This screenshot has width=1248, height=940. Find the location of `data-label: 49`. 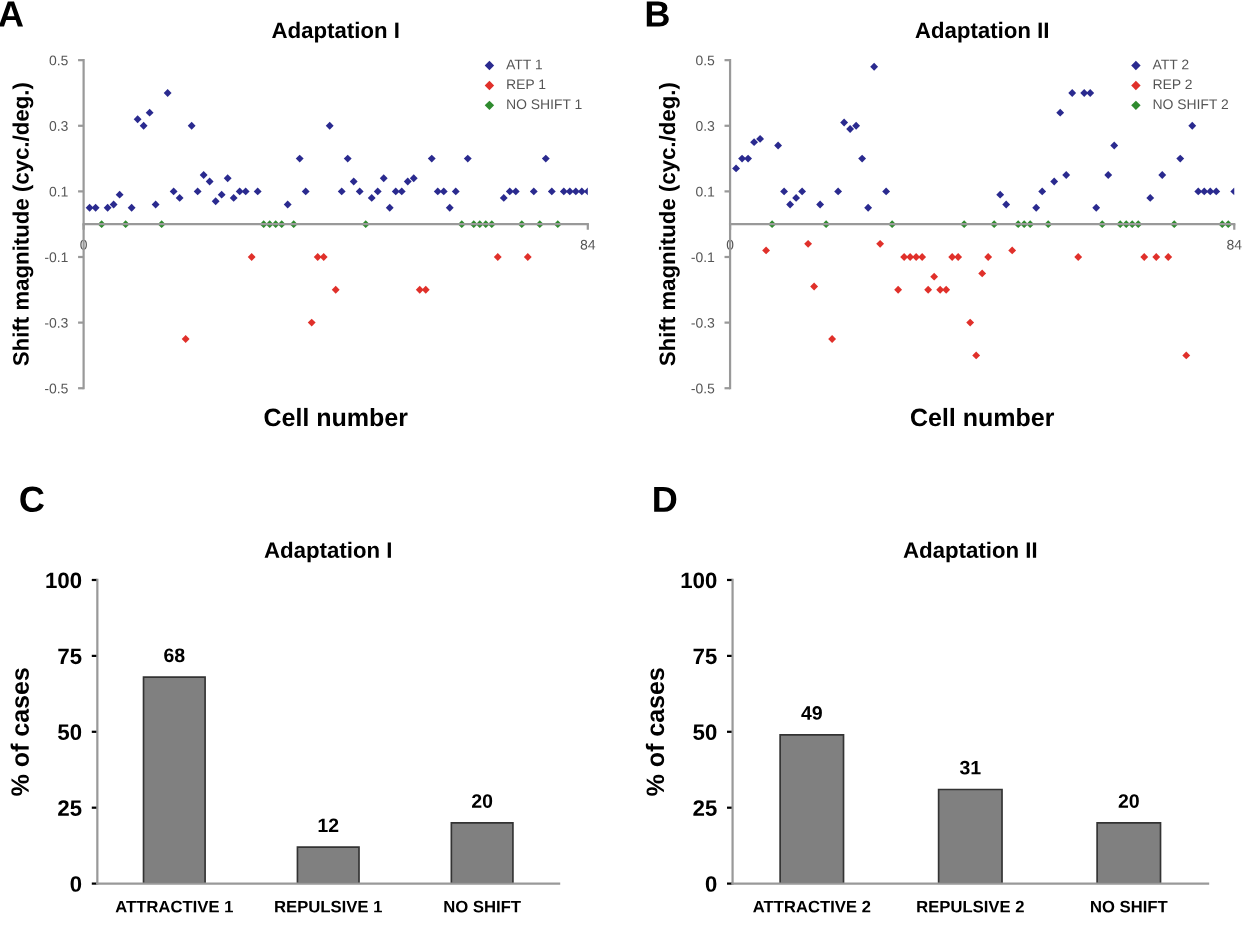

data-label: 49 is located at coordinates (811, 713).